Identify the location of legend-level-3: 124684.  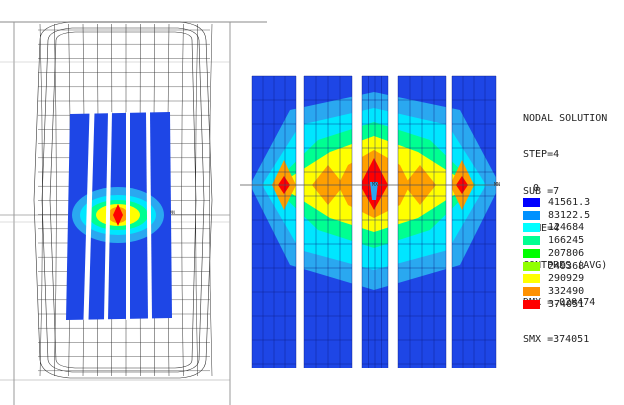
(553, 227).